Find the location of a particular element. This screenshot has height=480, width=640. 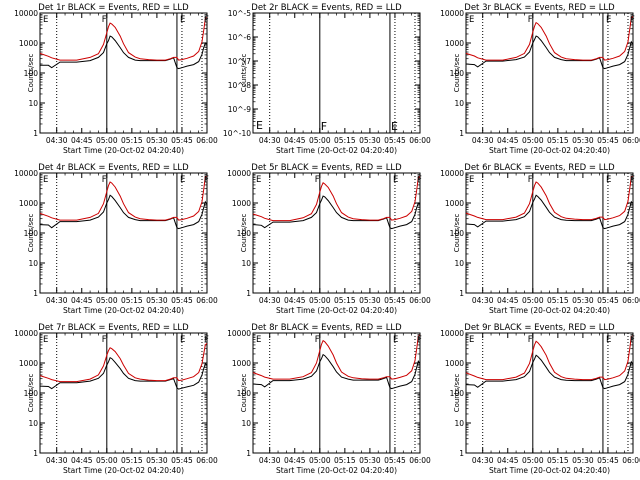

y-tick-label: 10^-8 is located at coordinates (240, 85).